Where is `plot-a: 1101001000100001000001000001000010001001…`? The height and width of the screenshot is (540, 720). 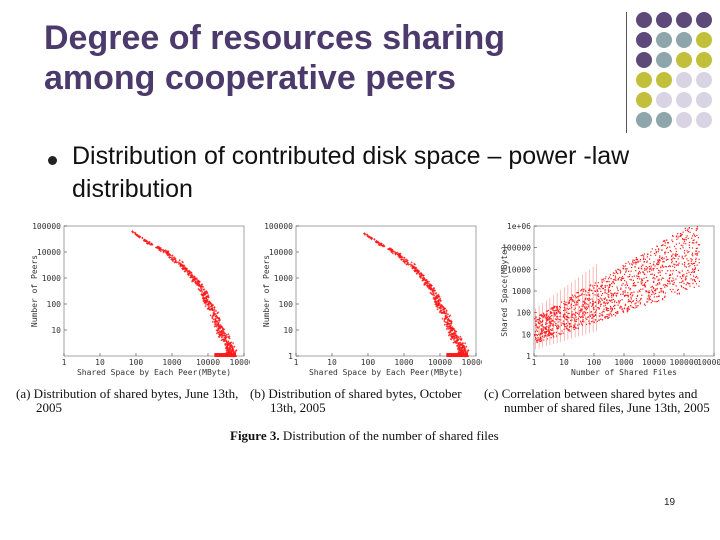 plot-a: 1101001000100001000001000001000010001001… is located at coordinates (140, 299).